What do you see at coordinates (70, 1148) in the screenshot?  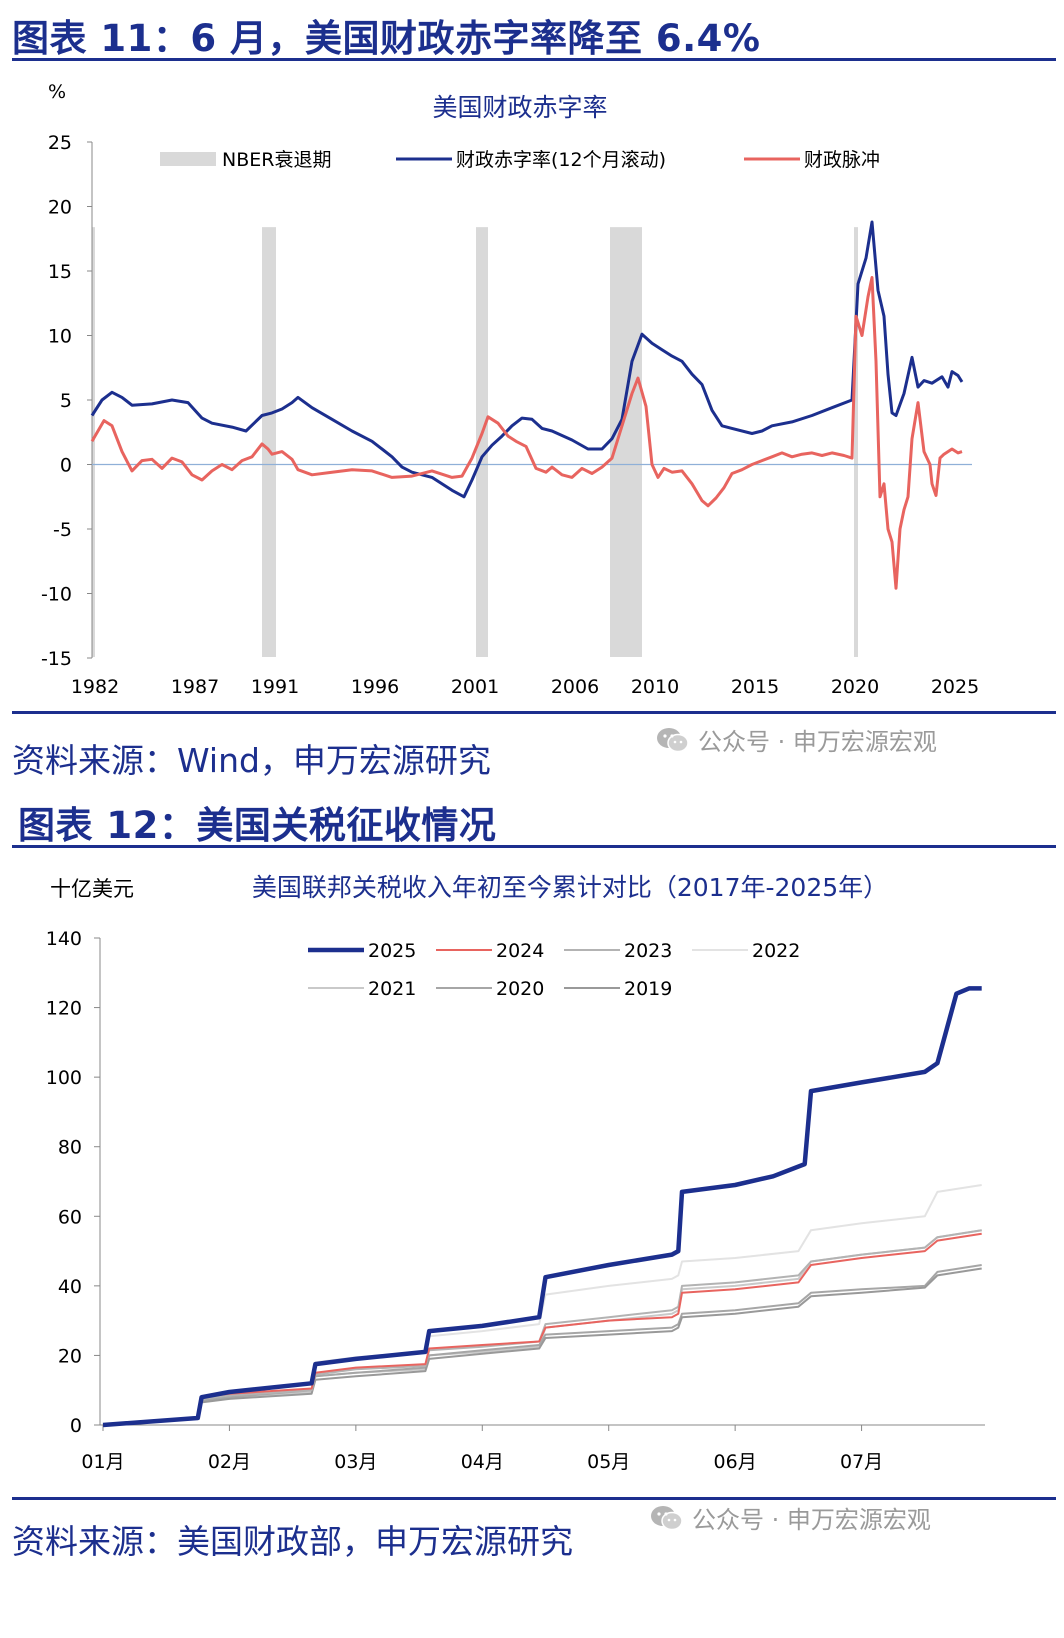 I see `y-tick-label: 80` at bounding box center [70, 1148].